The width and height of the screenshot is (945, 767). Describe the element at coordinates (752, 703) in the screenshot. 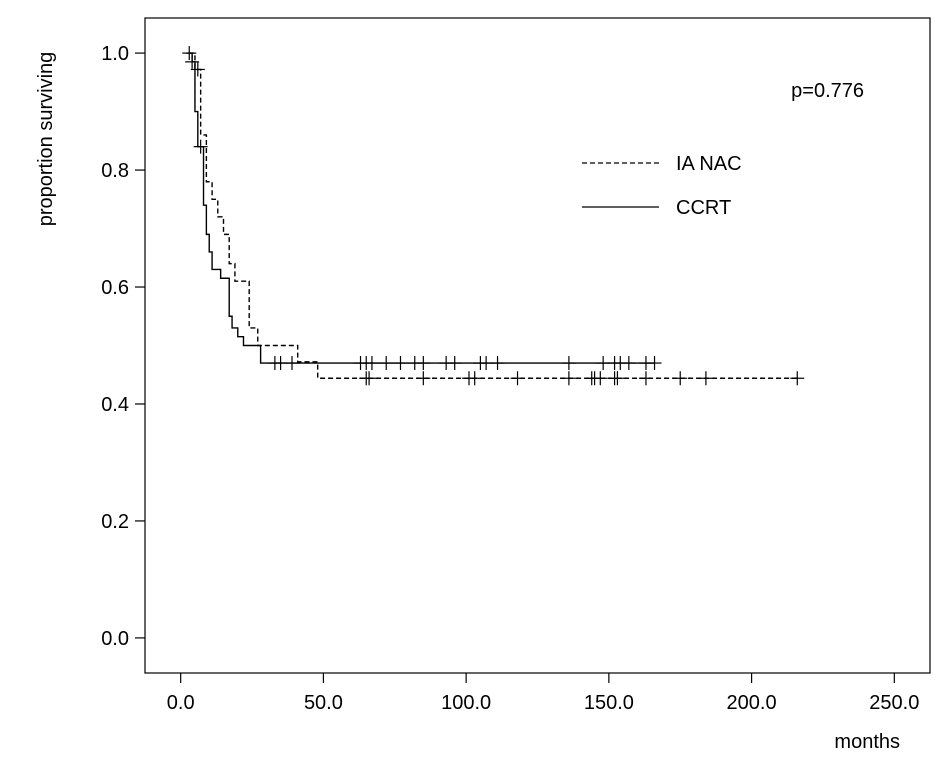

I see `x-tick-label: 200.0` at that location.